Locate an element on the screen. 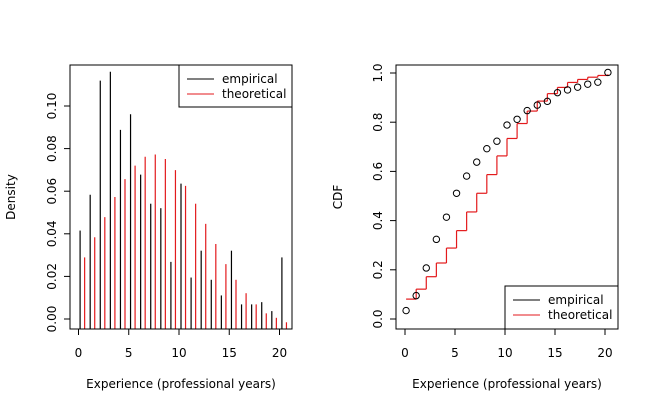  cdf-x-tick-label: 0 is located at coordinates (405, 353).